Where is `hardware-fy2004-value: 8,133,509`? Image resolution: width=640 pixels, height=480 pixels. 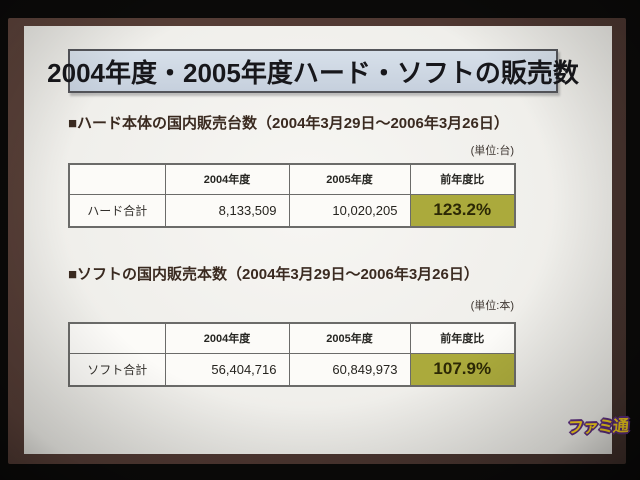 hardware-fy2004-value: 8,133,509 is located at coordinates (227, 210).